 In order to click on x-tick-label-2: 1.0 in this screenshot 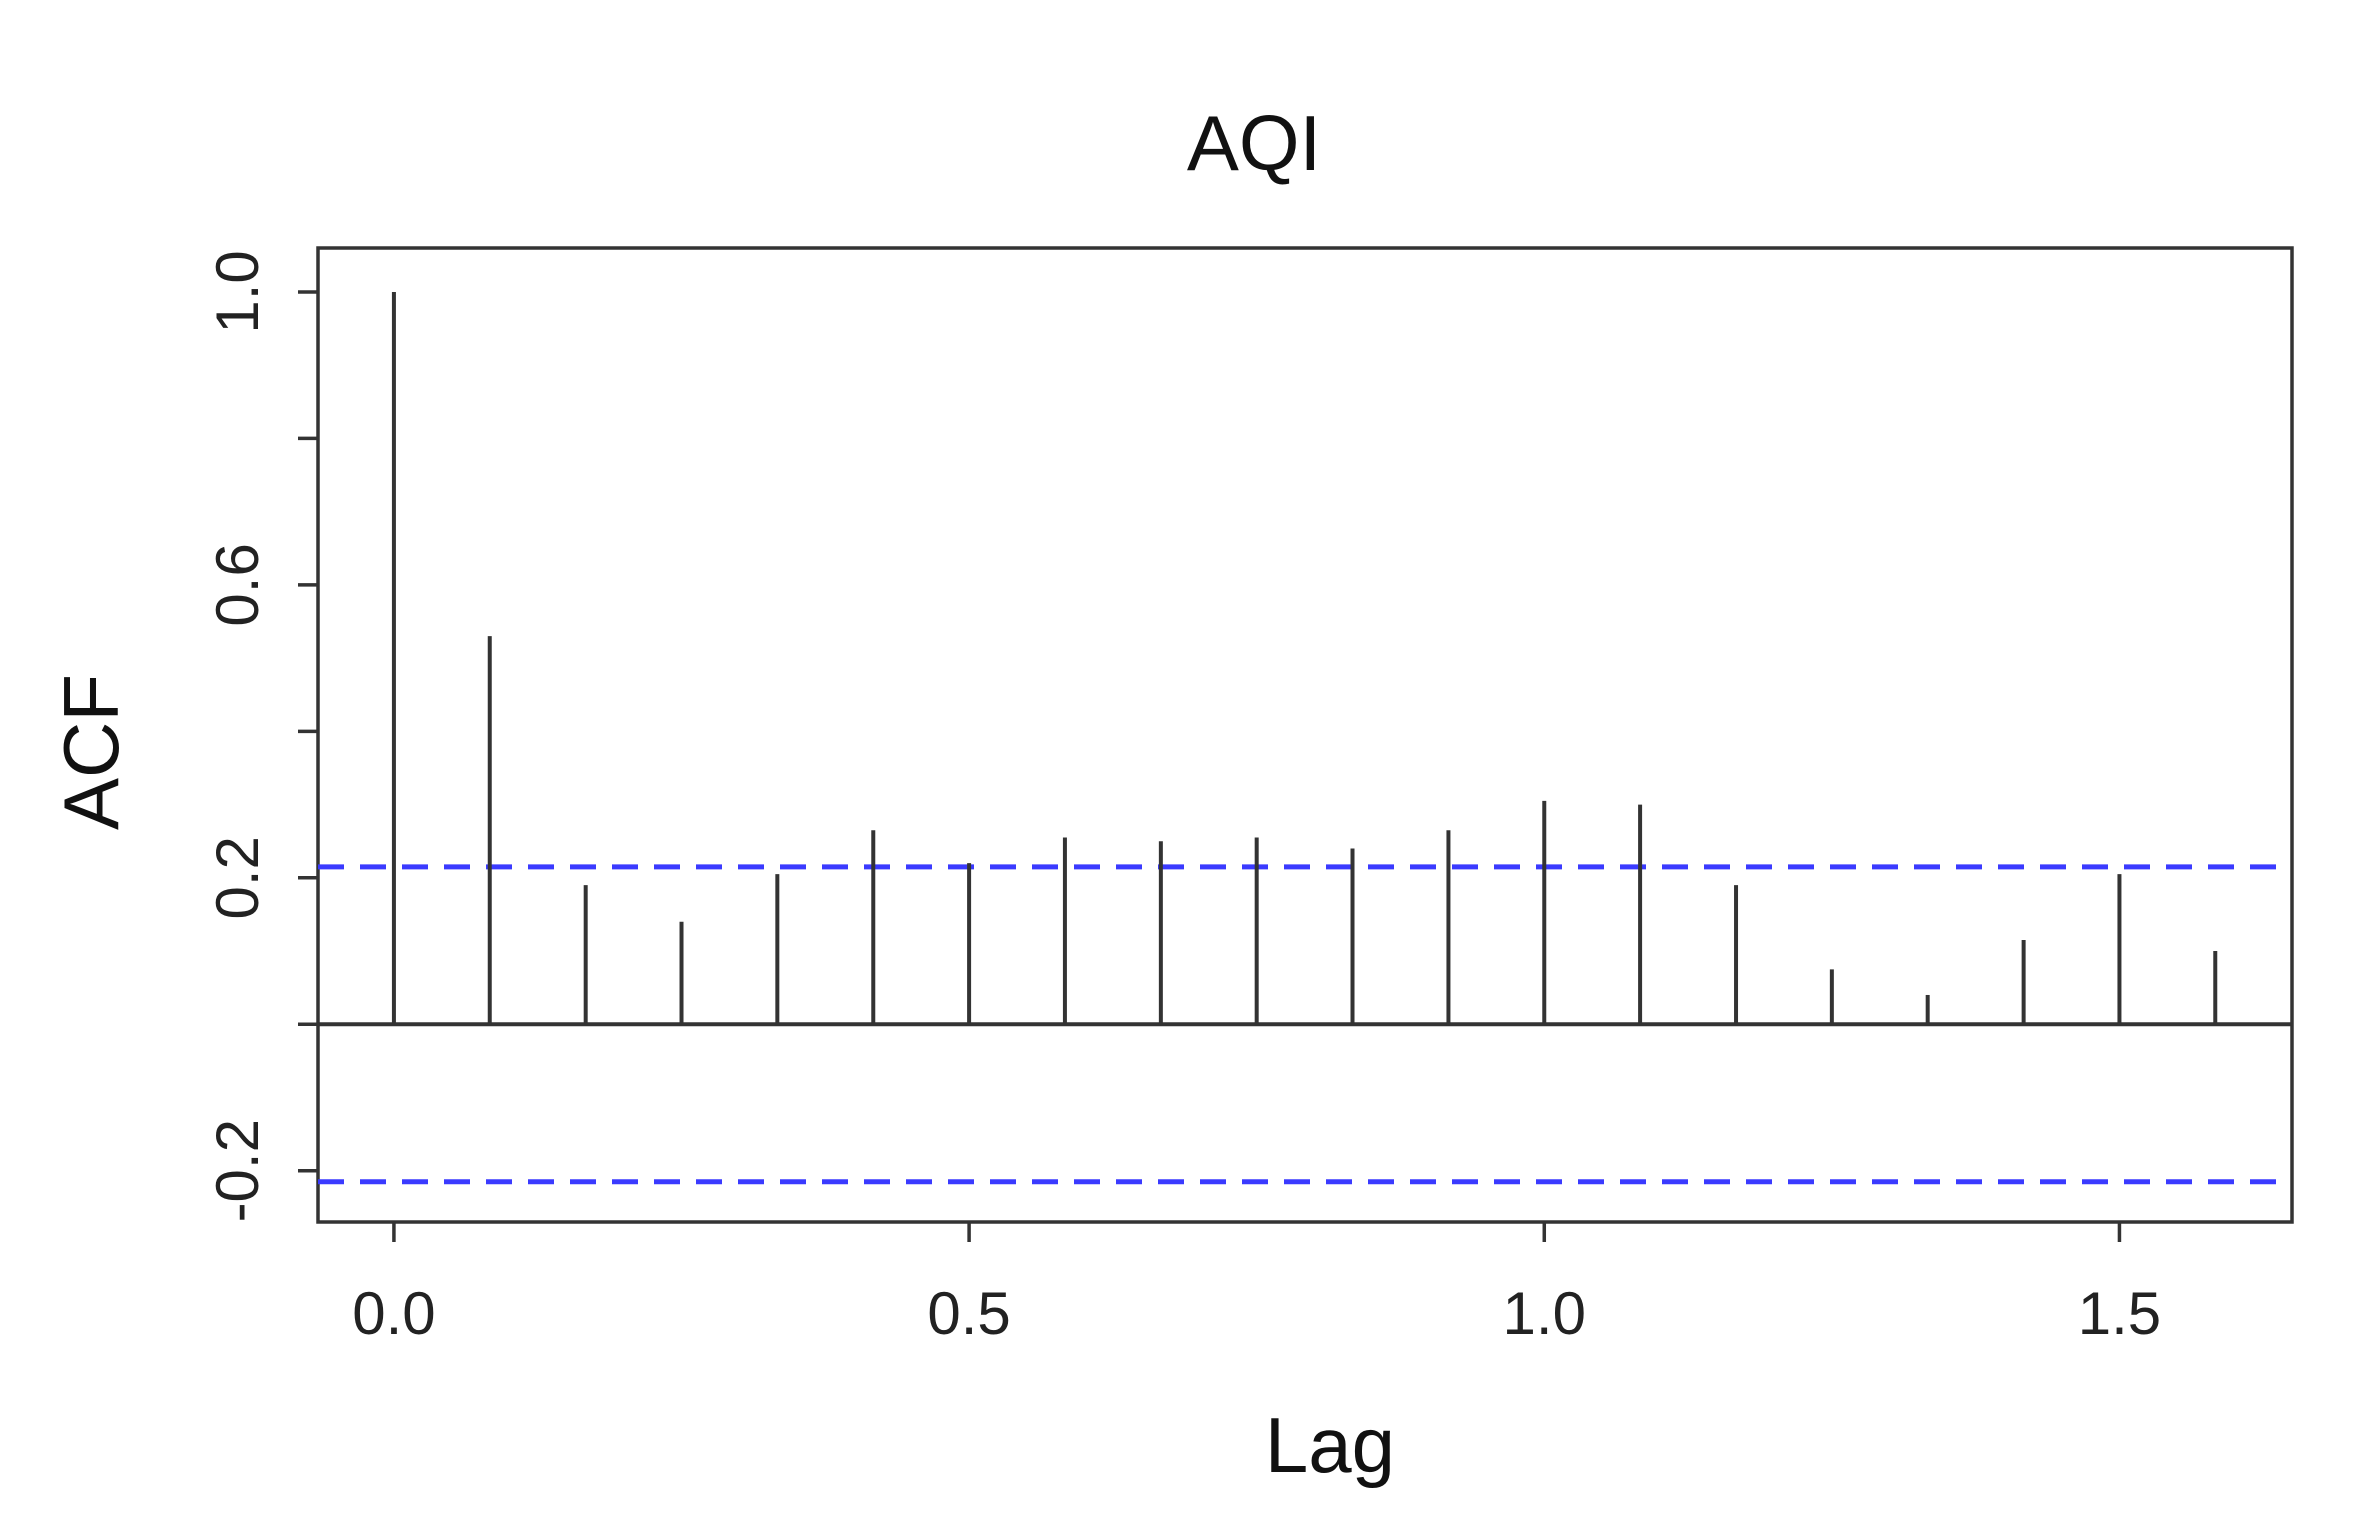, I will do `click(1544, 1313)`.